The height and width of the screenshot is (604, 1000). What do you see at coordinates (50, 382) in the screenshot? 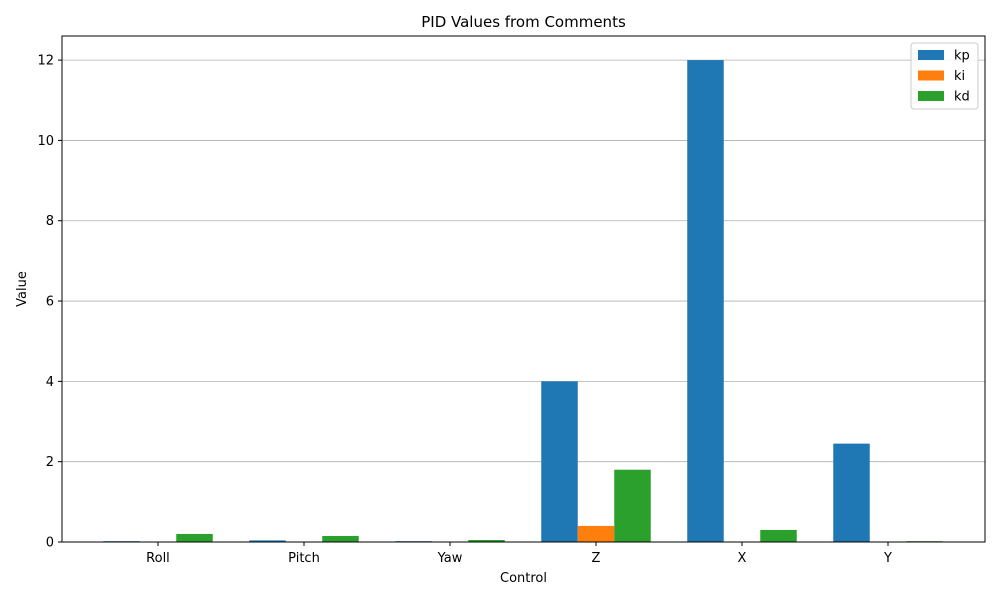
I see `y-tick-label: 4` at bounding box center [50, 382].